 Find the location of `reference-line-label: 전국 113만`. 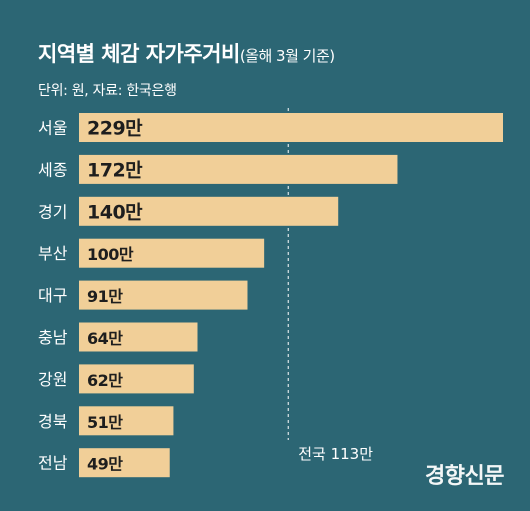

reference-line-label: 전국 113만 is located at coordinates (335, 454).